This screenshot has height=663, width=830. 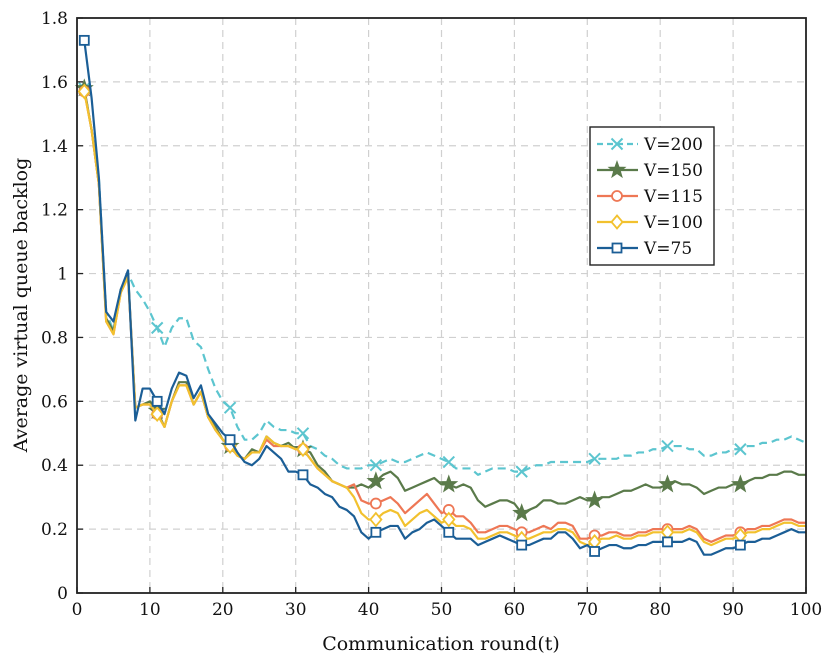 I want to click on y-tick-label: 1, so click(x=62, y=275).